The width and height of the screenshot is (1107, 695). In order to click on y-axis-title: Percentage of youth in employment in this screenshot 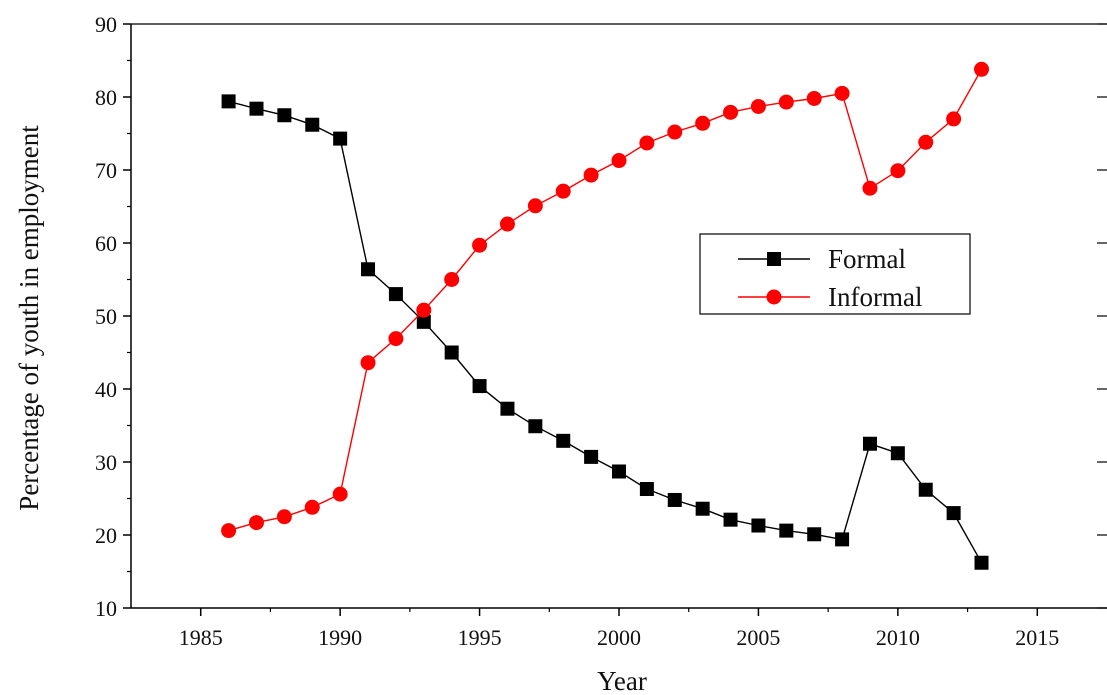, I will do `click(29, 318)`.